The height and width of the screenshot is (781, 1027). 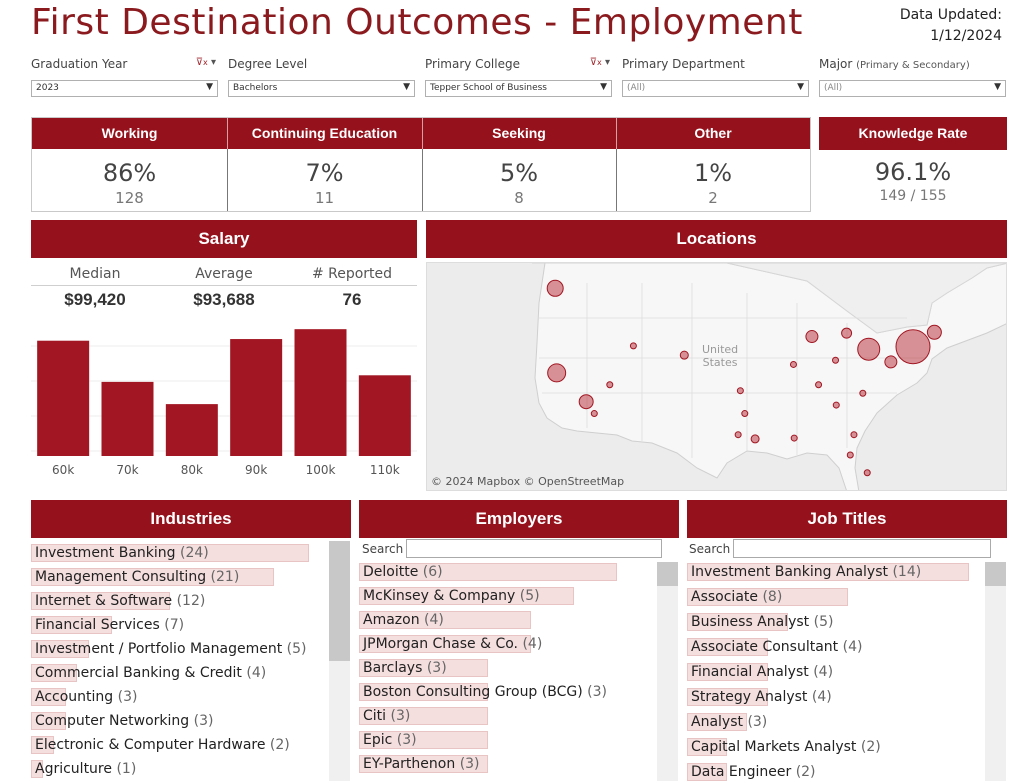 I want to click on list-item: Financial Analyst (4), so click(x=760, y=672).